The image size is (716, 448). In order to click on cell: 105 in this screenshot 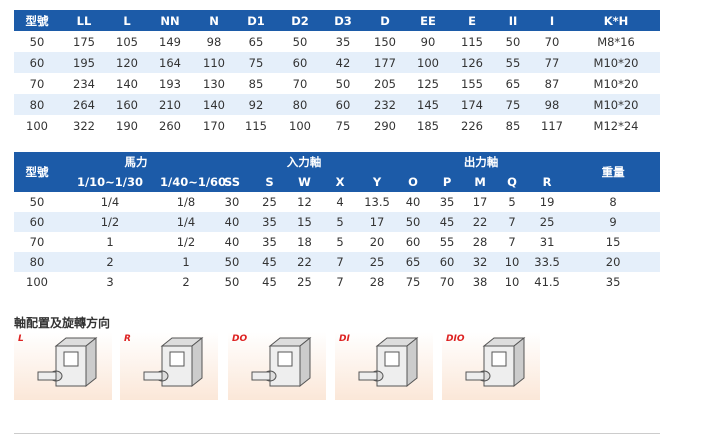, I will do `click(127, 41)`.